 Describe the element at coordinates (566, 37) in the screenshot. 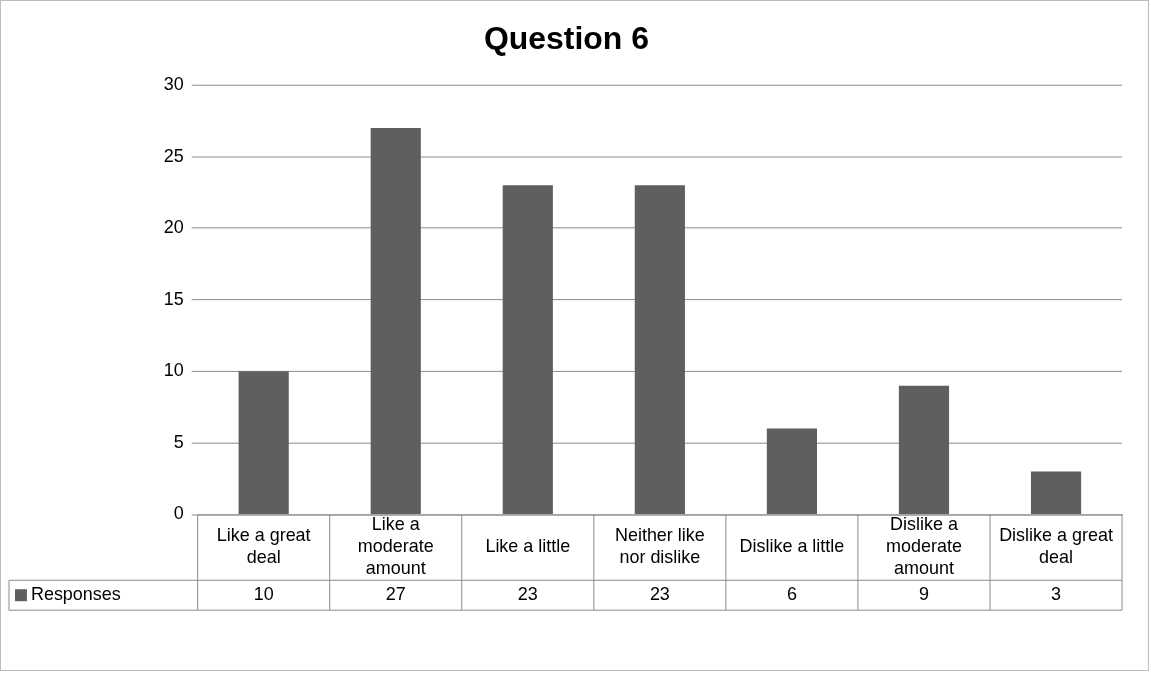

I see `chart-title: Question 6` at that location.